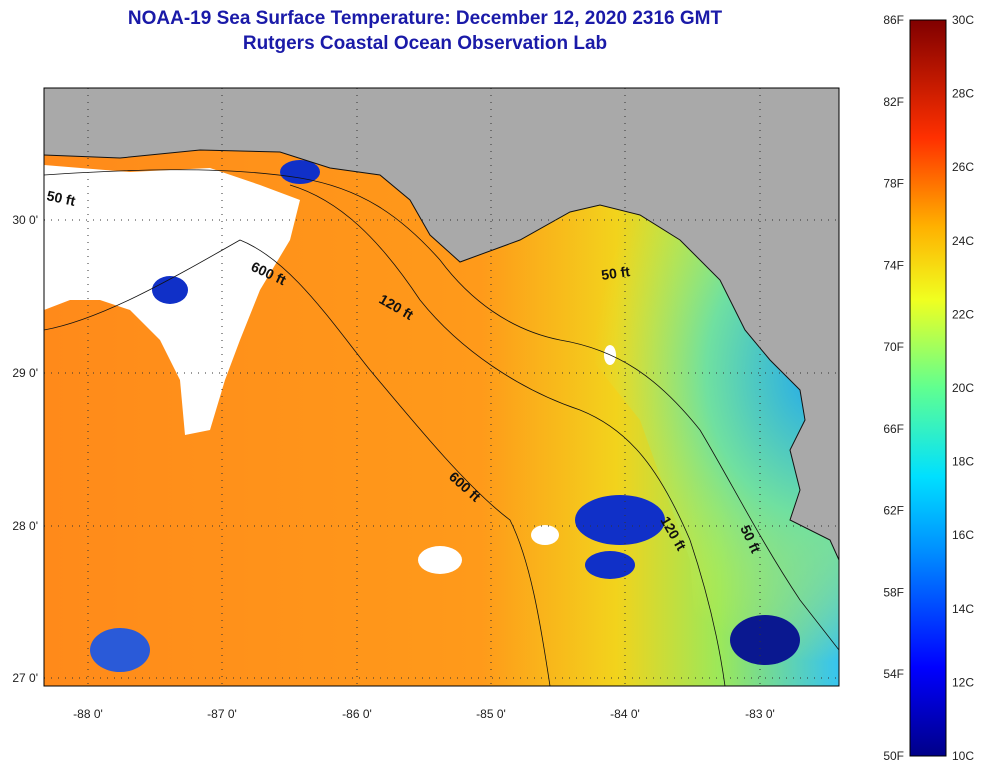 This screenshot has width=992, height=770. Describe the element at coordinates (963, 241) in the screenshot. I see `colorbar-celsius-label: 24C` at that location.